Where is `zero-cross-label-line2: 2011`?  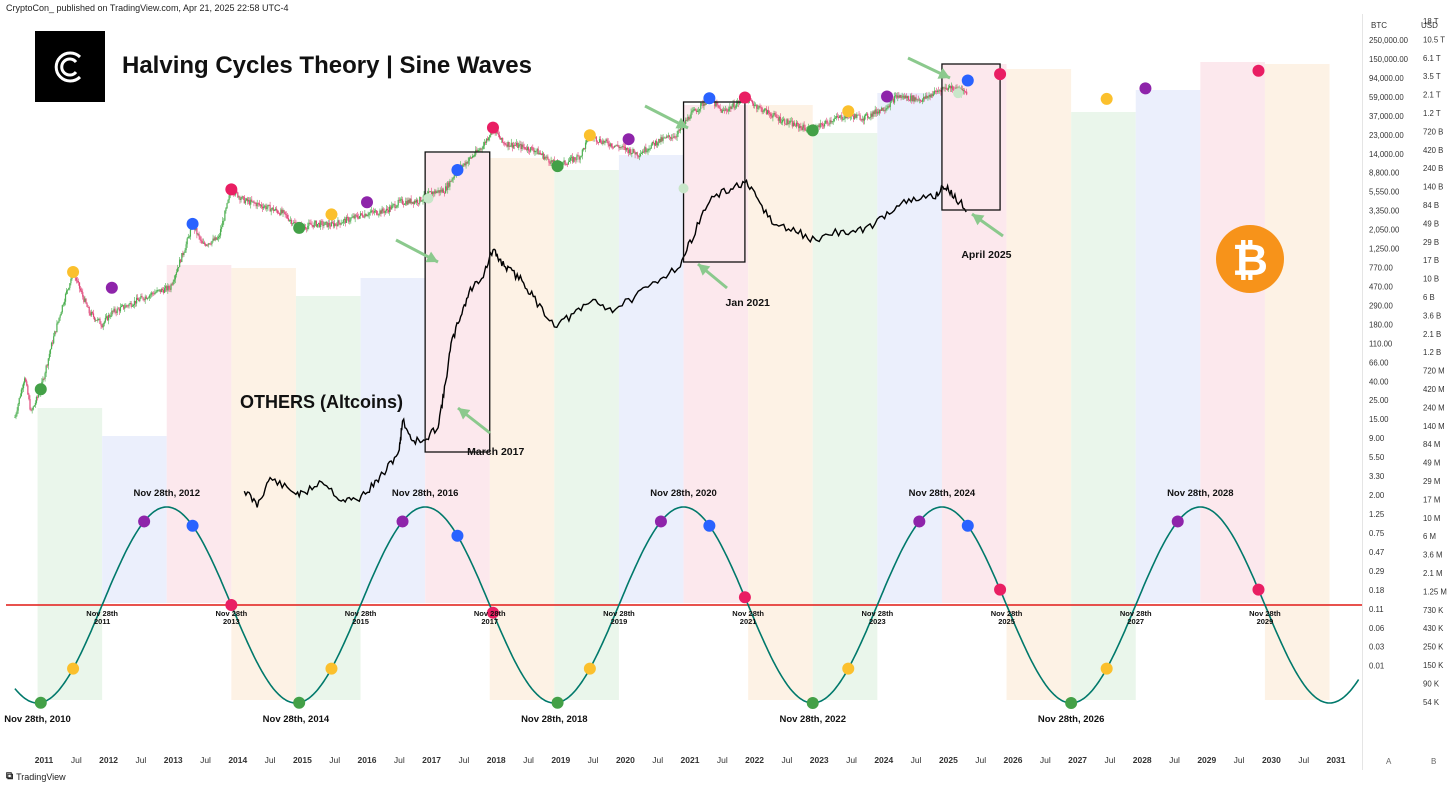
zero-cross-label-line2: 2011 is located at coordinates (102, 621).